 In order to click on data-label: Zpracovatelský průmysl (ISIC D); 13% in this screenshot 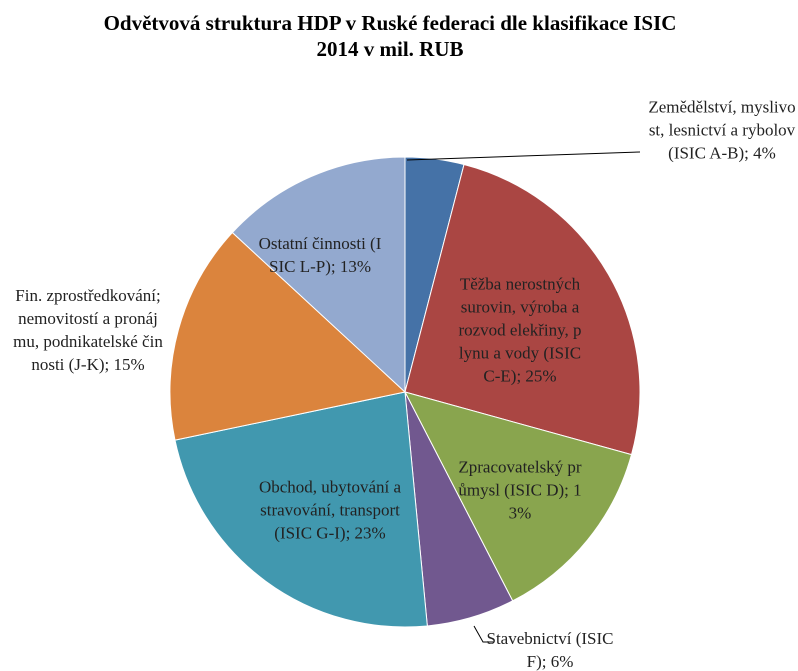, I will do `click(520, 490)`.